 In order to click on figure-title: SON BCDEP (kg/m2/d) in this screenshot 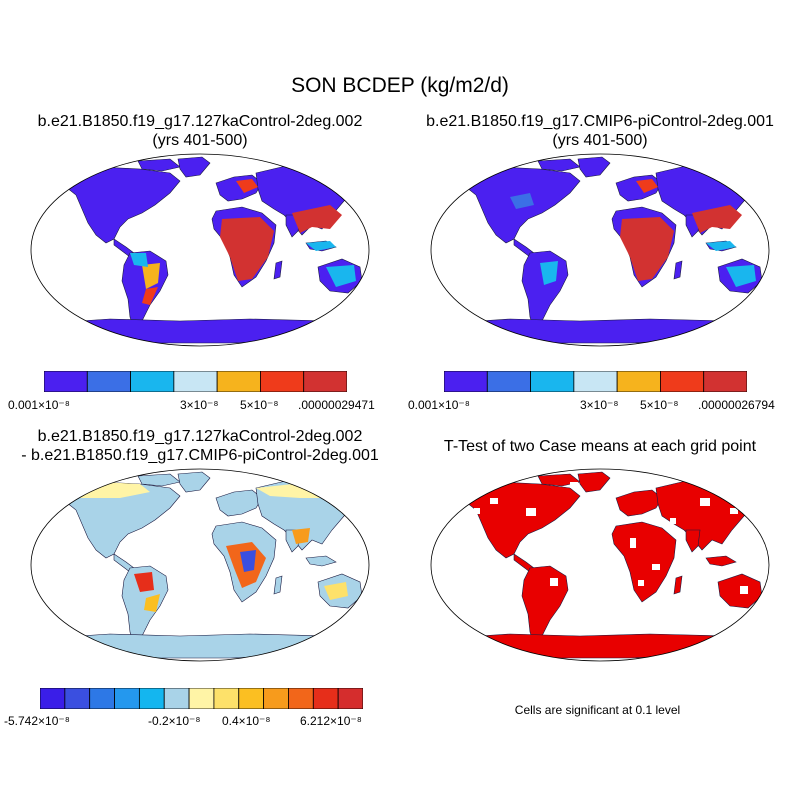, I will do `click(400, 85)`.